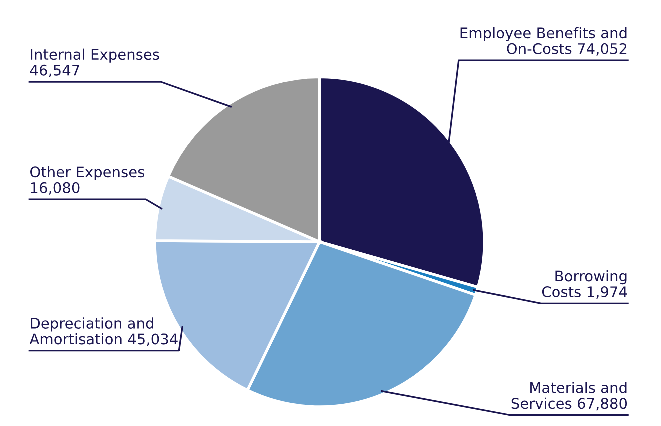 The height and width of the screenshot is (426, 661). What do you see at coordinates (55, 188) in the screenshot?
I see `data-label: 16,080` at bounding box center [55, 188].